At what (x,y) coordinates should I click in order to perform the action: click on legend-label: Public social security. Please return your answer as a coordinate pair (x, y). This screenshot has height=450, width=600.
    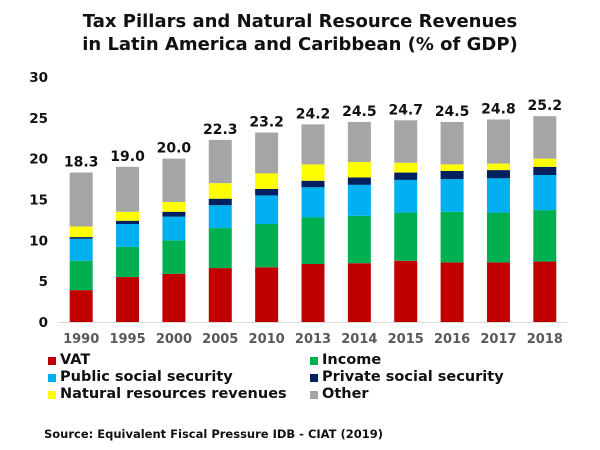
    Looking at the image, I should click on (146, 377).